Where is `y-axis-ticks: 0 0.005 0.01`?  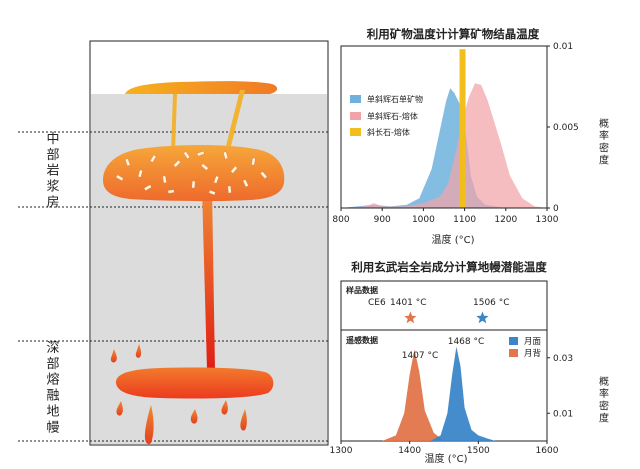 y-axis-ticks: 0 0.005 0.01 is located at coordinates (563, 128).